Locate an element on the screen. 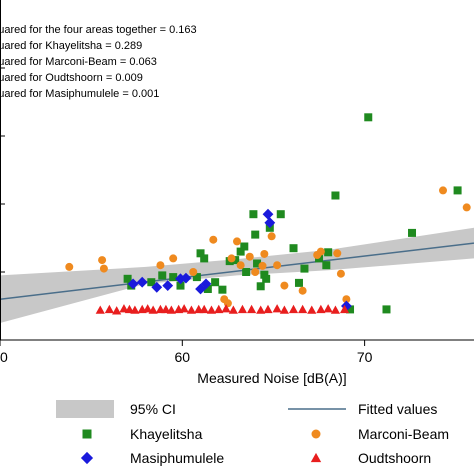 This screenshot has height=474, width=474. r-squared-annotation: R-squared for Khayelitsha = 0.289 is located at coordinates (71, 46).